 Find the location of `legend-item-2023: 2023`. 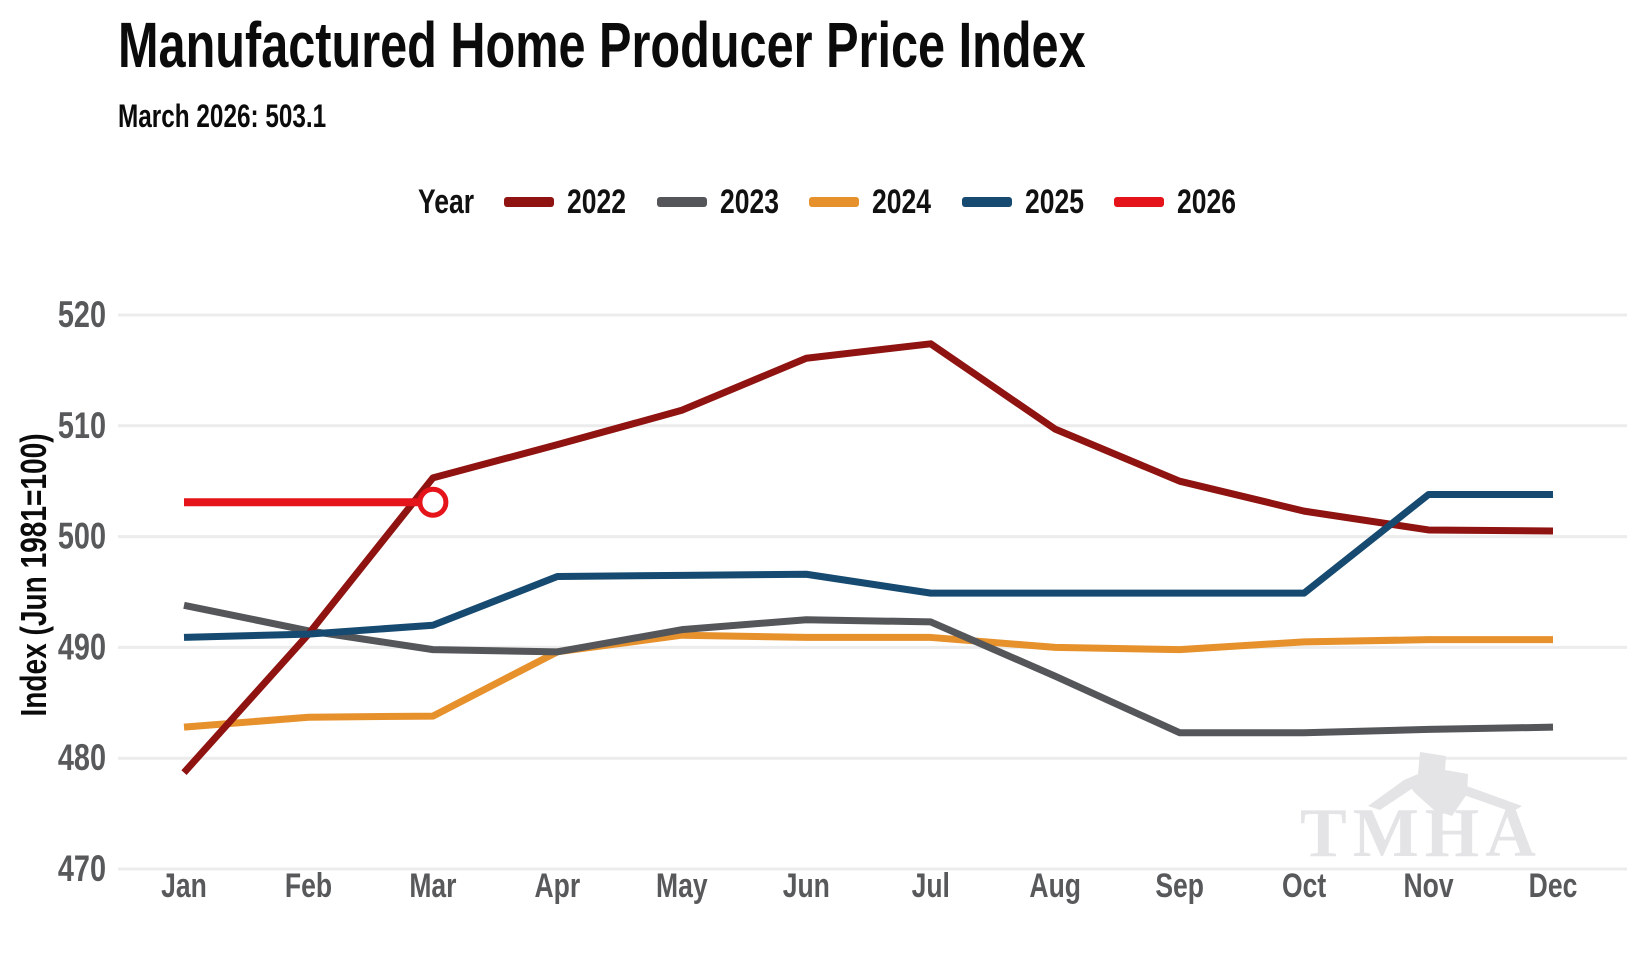

legend-item-2023: 2023 is located at coordinates (726, 202).